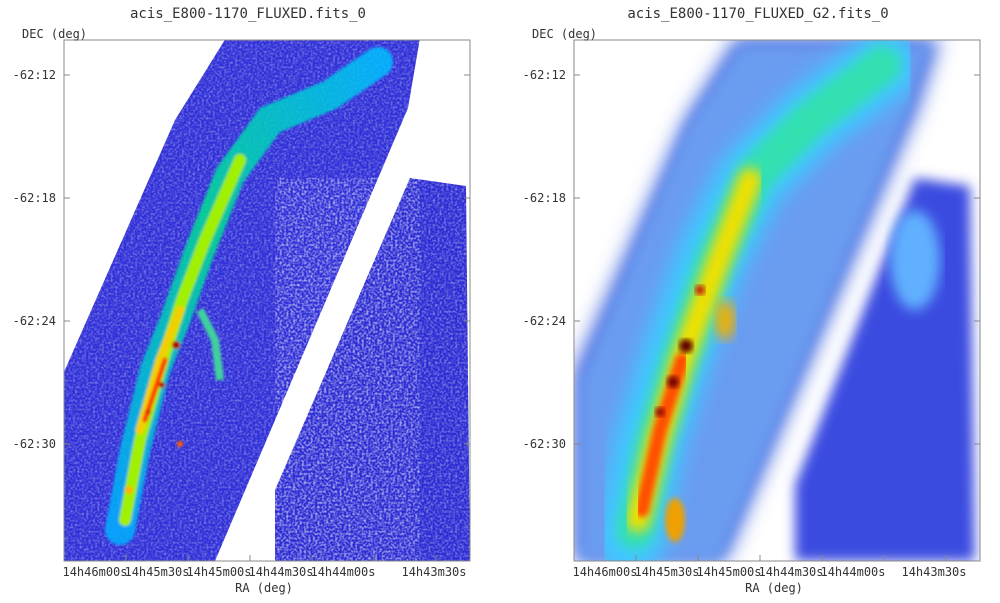 The image size is (1000, 603). Describe the element at coordinates (248, 14) in the screenshot. I see `chart-title: acis_E800-1170_FLUXED.fits_0` at that location.